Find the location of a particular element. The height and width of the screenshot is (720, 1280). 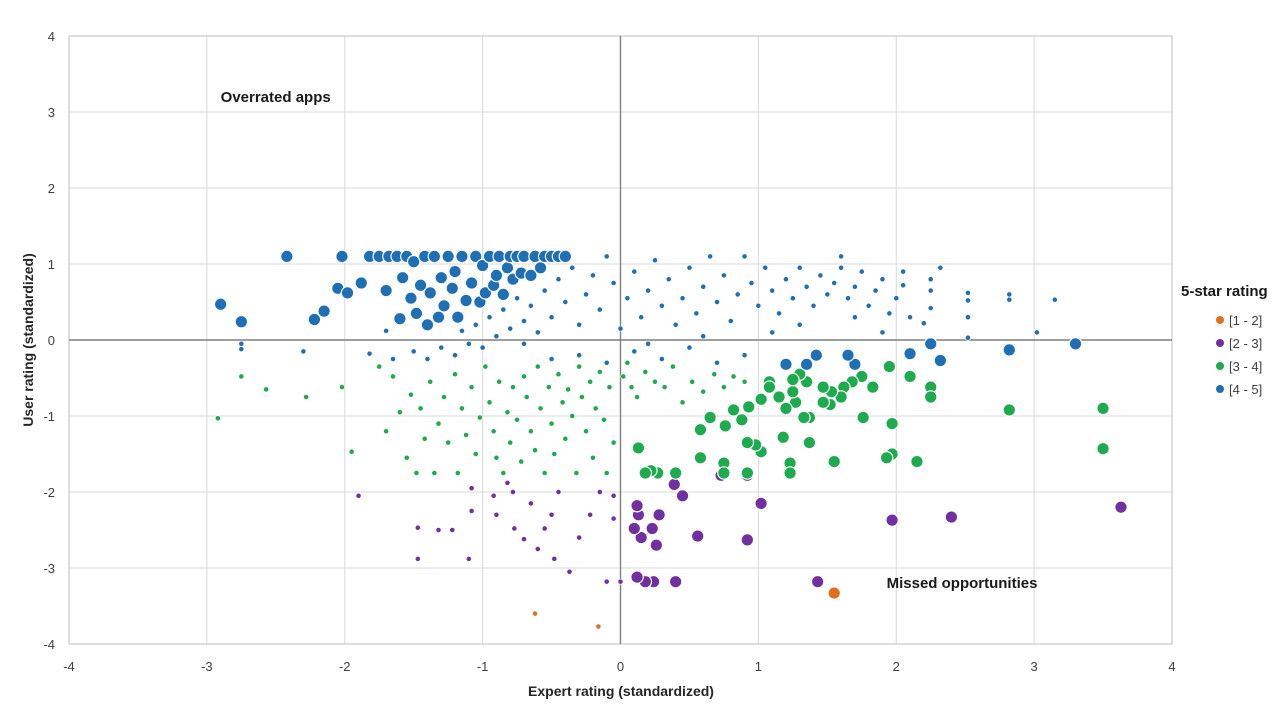

y-tick-label: -3 is located at coordinates (49, 568).